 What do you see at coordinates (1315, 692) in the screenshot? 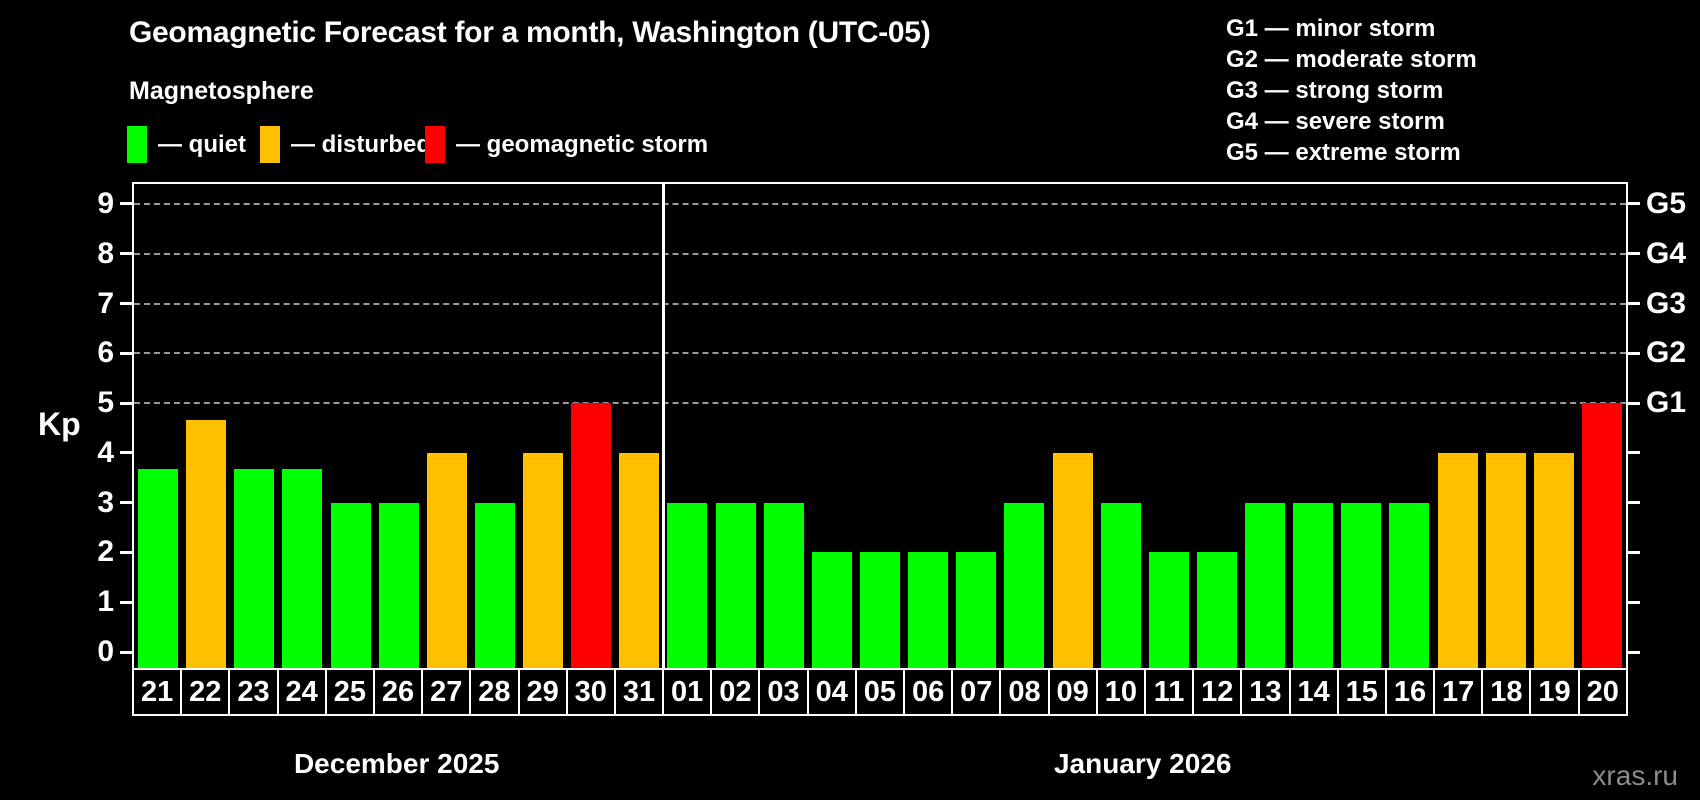
I see `date-cell-14: 14` at bounding box center [1315, 692].